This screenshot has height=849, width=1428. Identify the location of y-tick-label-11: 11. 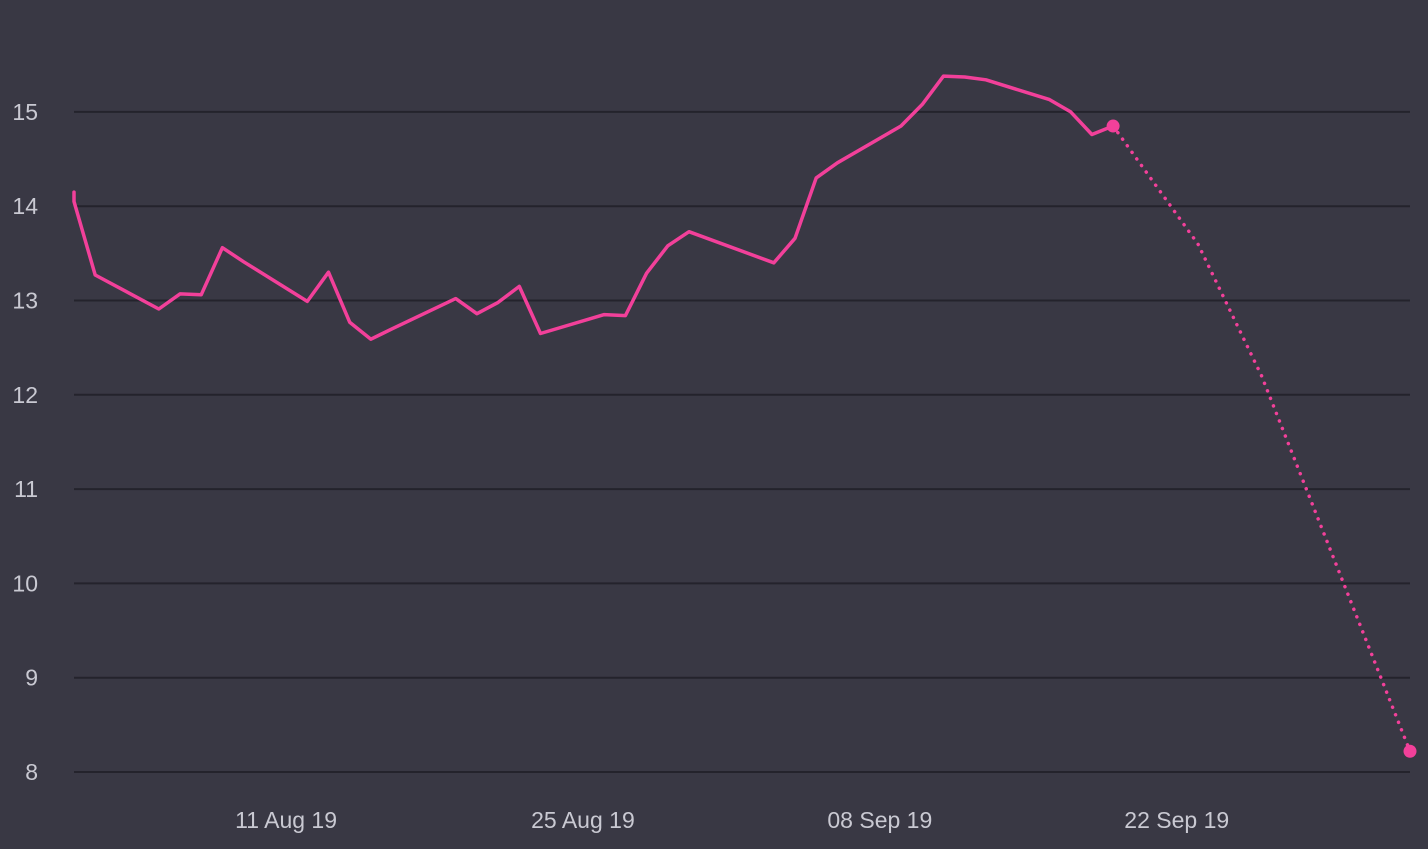
(26, 489).